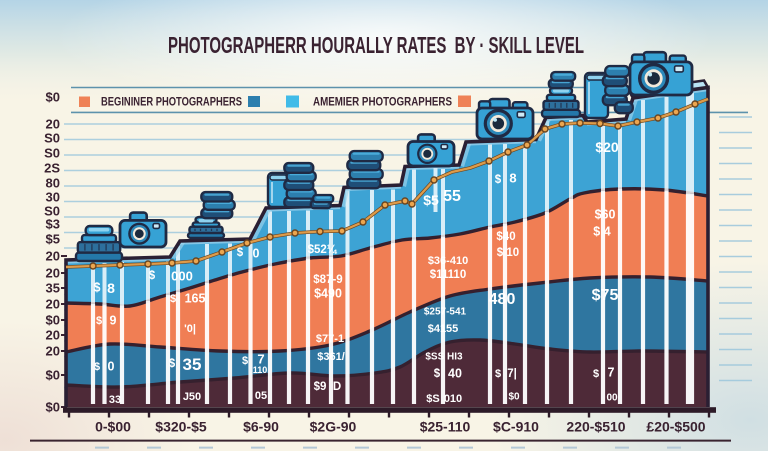 This screenshot has height=451, width=768. Describe the element at coordinates (605, 295) in the screenshot. I see `svg-text: $75` at that location.